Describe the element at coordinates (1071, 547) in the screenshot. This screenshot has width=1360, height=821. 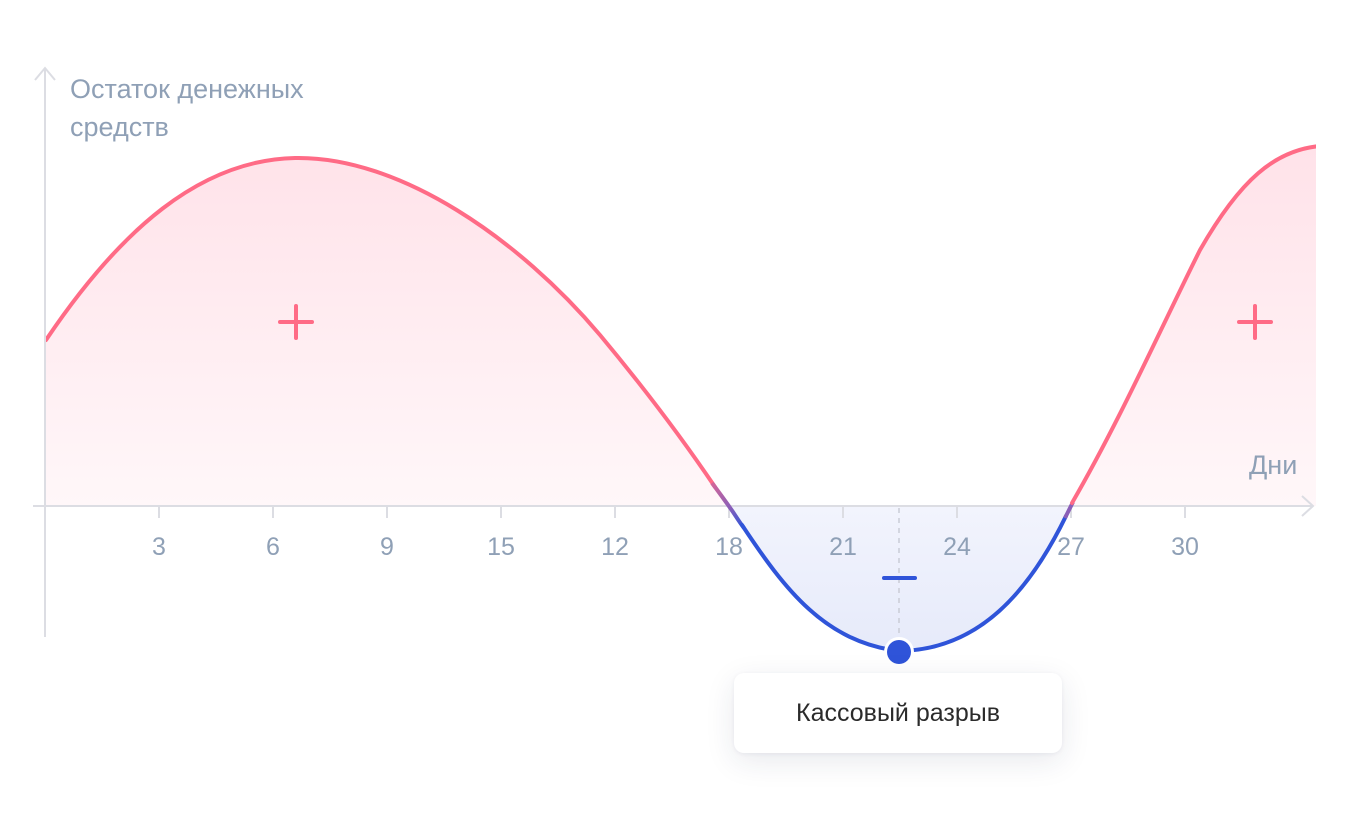
I see `x-tick-label: 27` at that location.